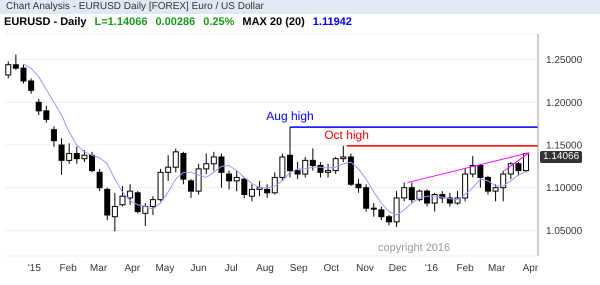  I want to click on x-tick-label: May, so click(164, 268).